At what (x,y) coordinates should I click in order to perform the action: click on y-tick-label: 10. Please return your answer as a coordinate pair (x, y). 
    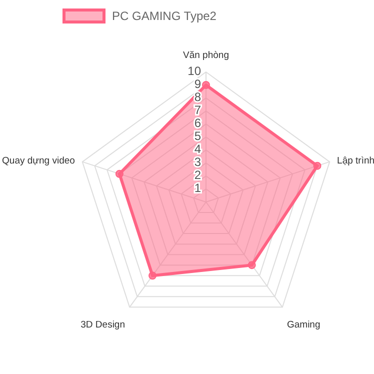
    Looking at the image, I should click on (195, 71).